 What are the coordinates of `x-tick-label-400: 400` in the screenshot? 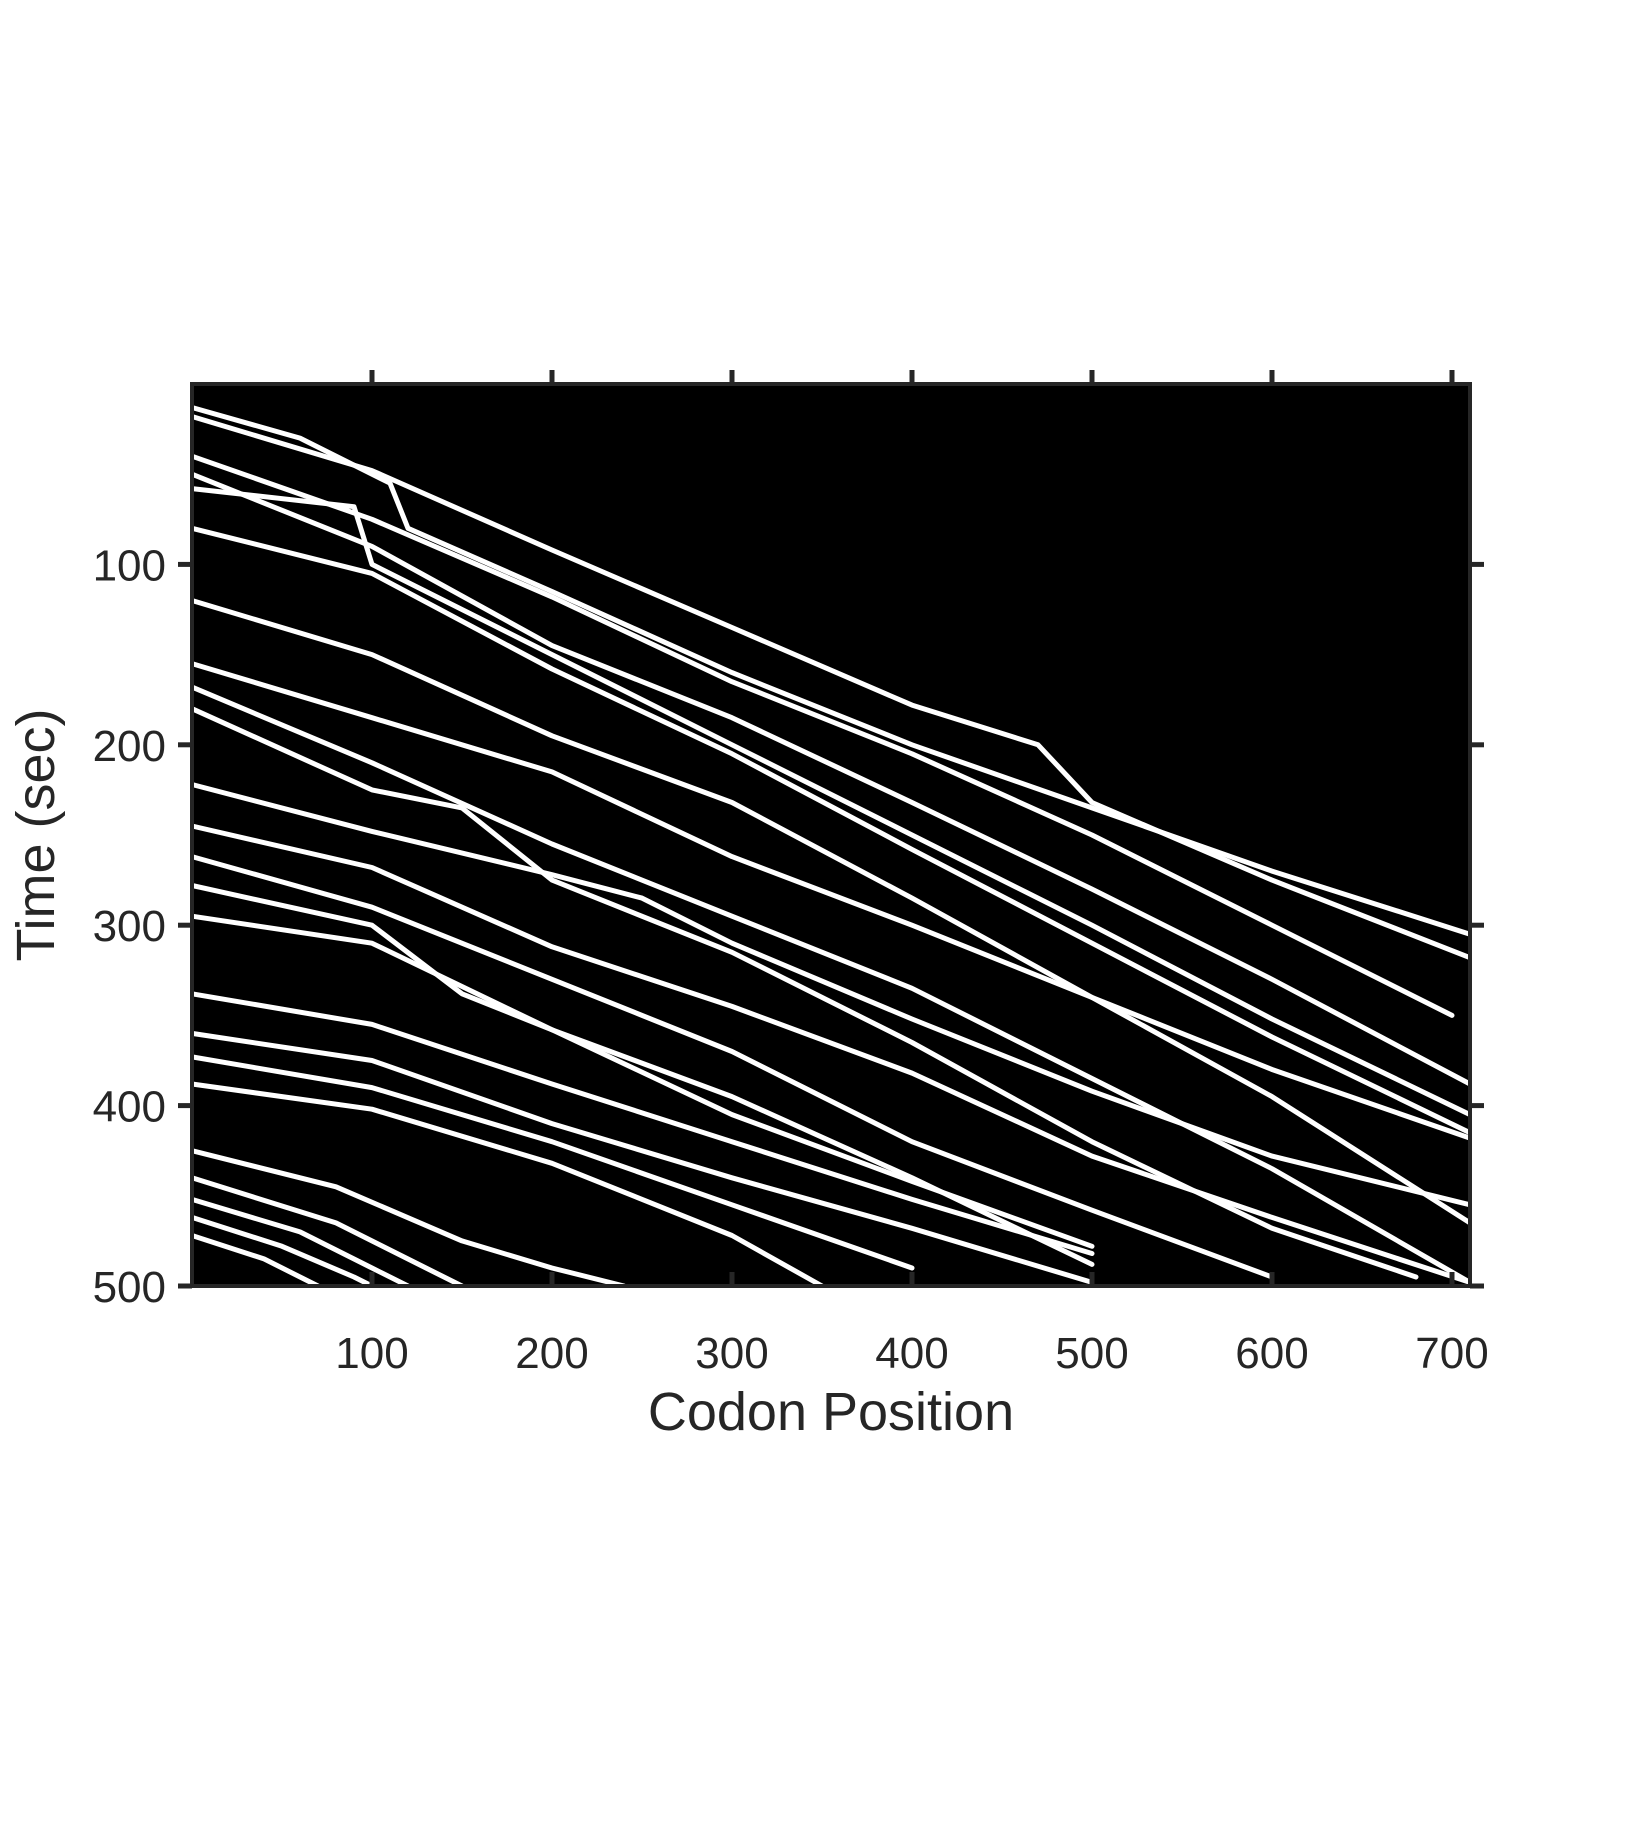 It's located at (911, 1353).